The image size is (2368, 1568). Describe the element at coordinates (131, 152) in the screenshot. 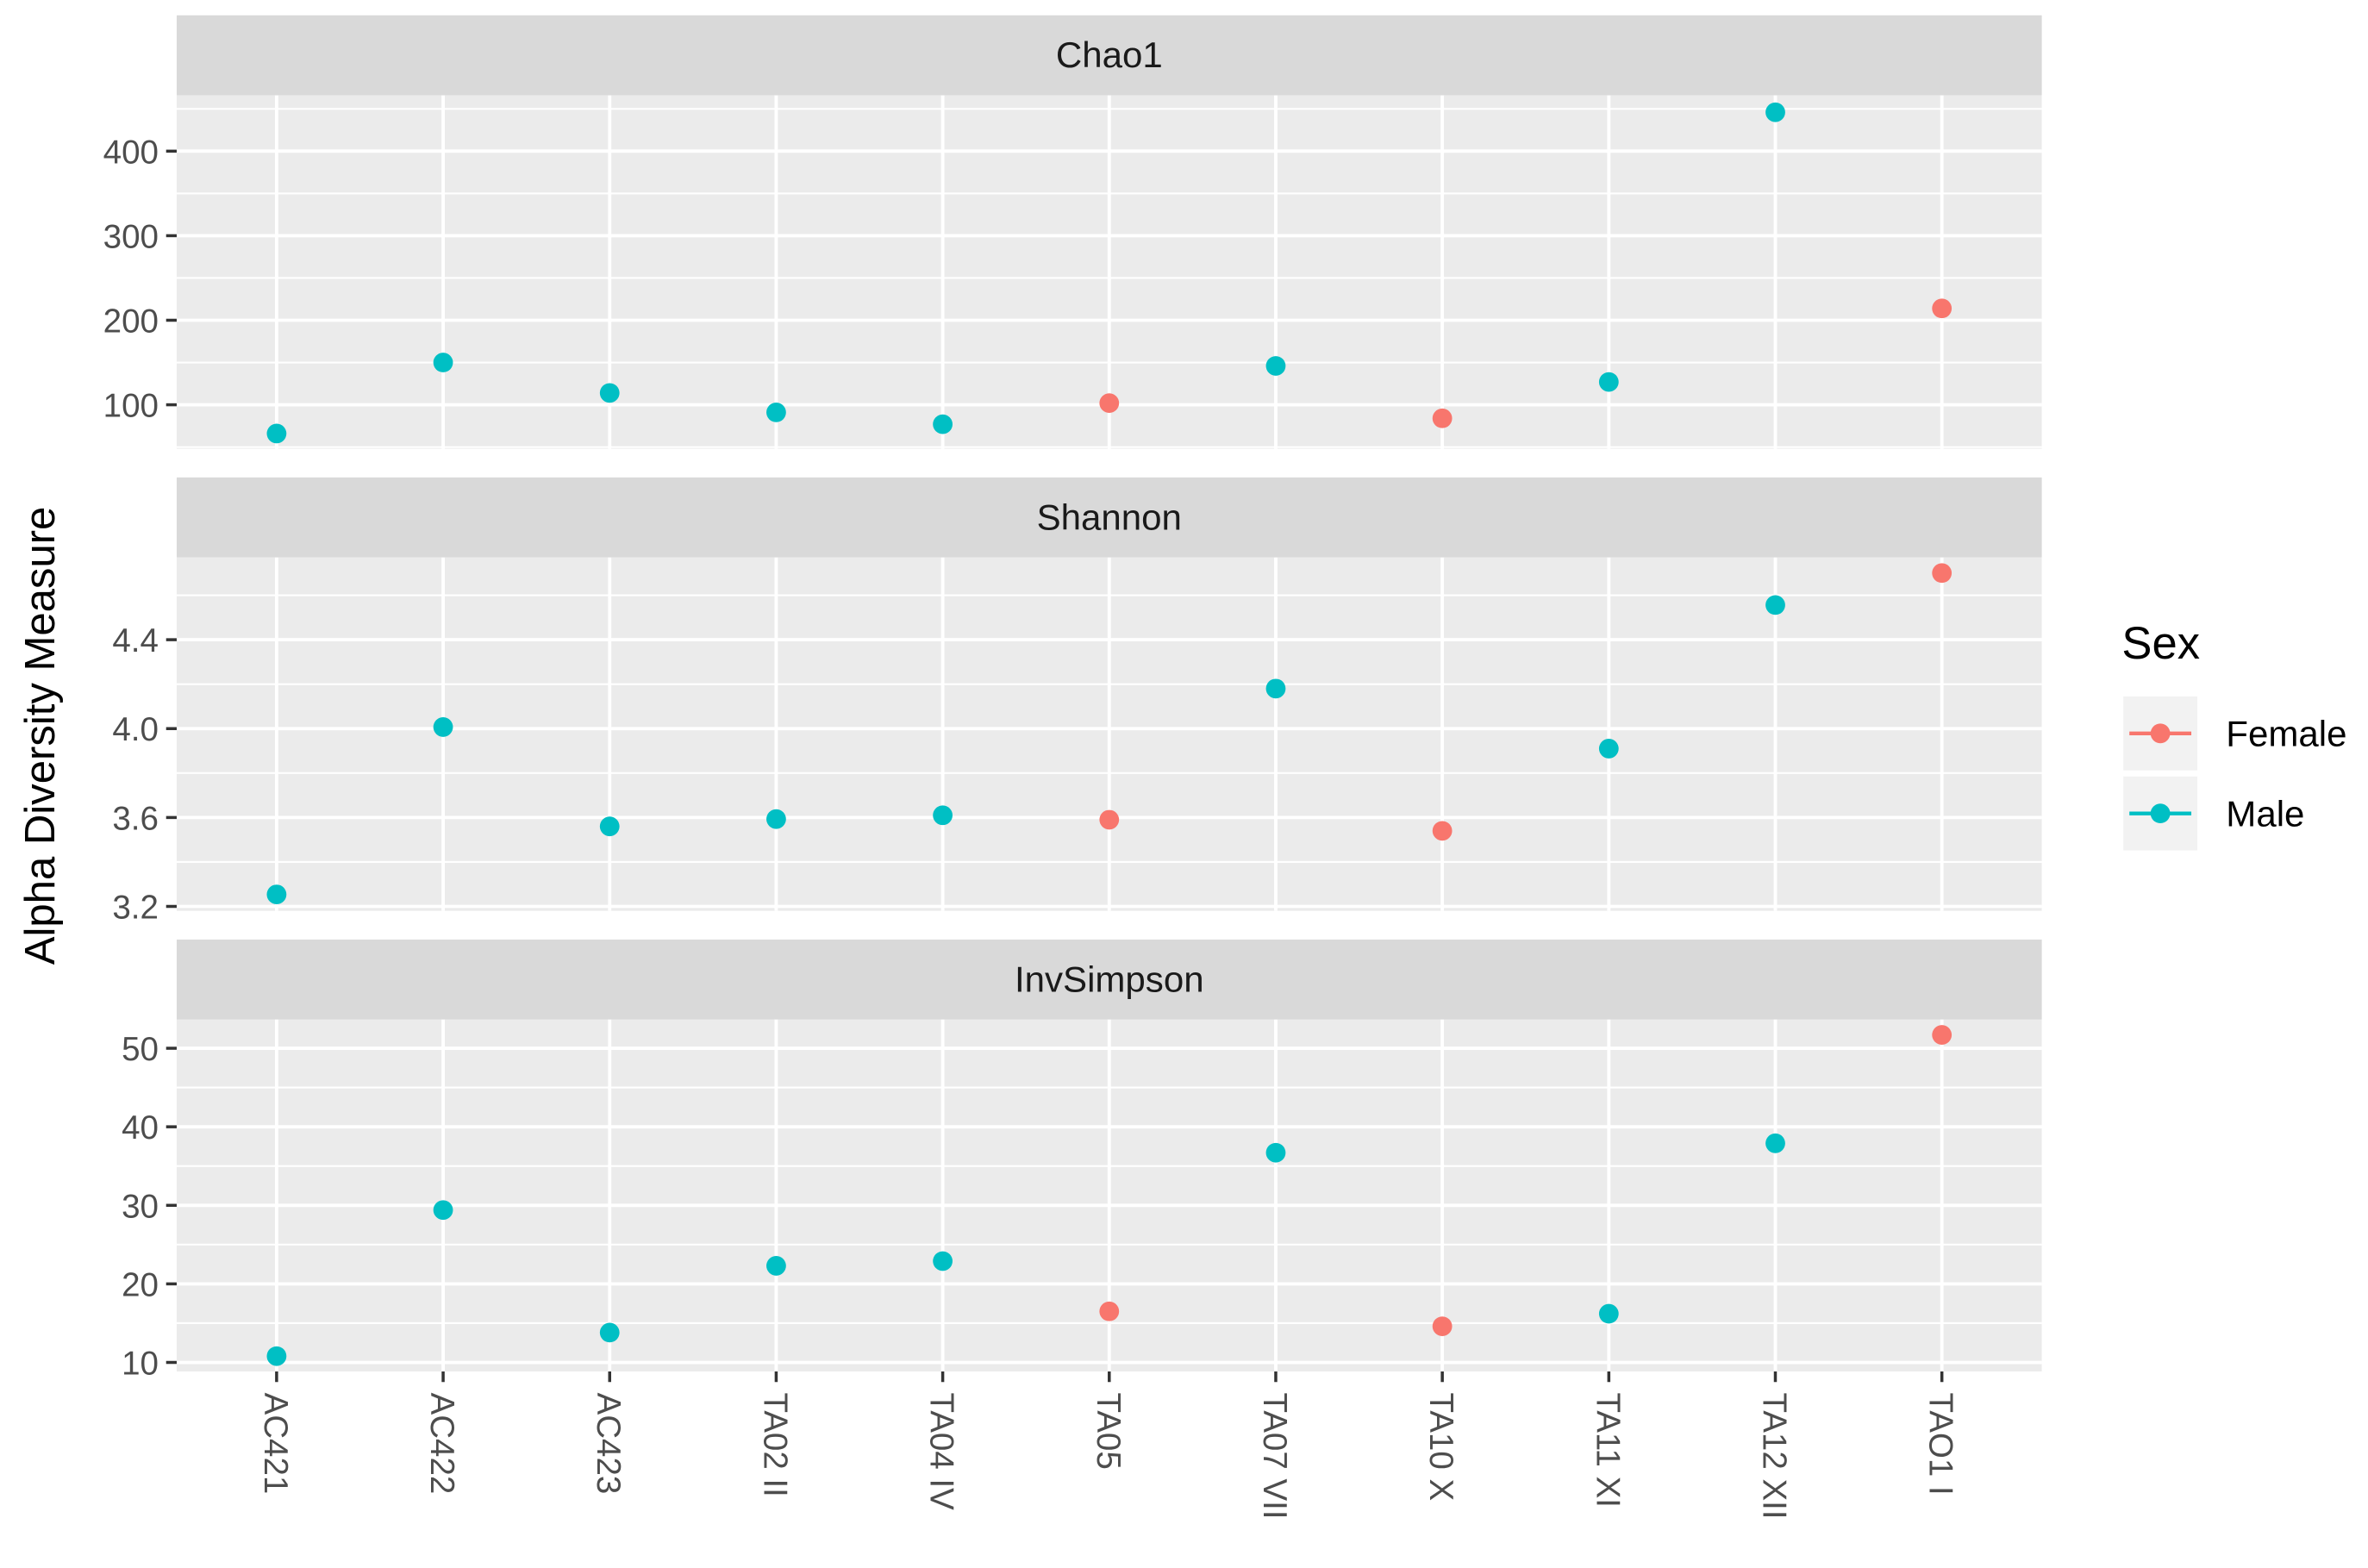

I see `y-tick-label: 400` at that location.